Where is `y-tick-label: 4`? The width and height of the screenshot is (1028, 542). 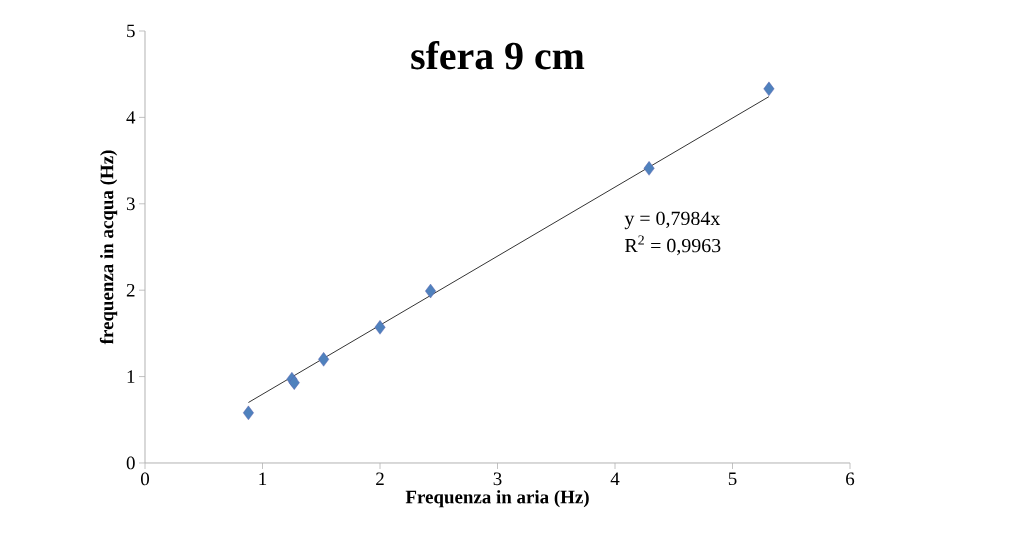 y-tick-label: 4 is located at coordinates (131, 117).